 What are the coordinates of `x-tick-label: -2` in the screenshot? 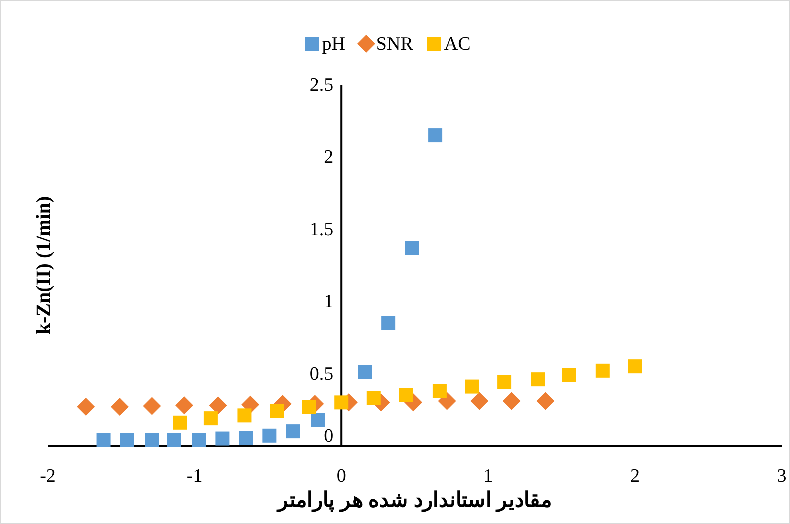 It's located at (48, 476).